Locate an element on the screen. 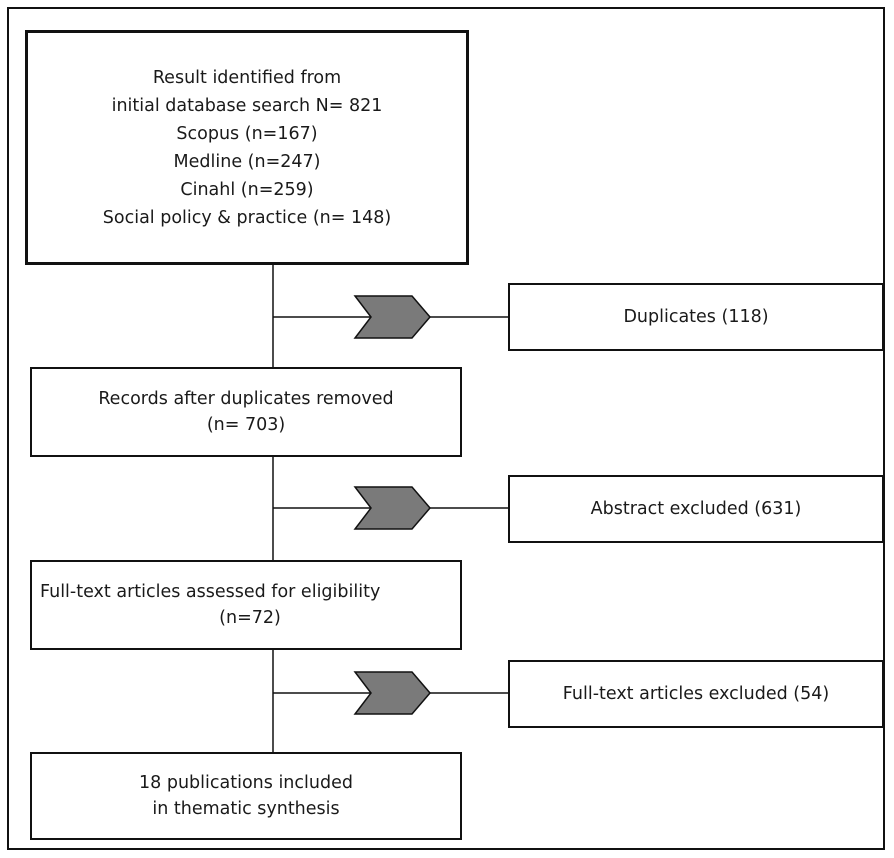 The height and width of the screenshot is (858, 894). identified-line-6: Social policy & practice (n= 148) is located at coordinates (247, 217).